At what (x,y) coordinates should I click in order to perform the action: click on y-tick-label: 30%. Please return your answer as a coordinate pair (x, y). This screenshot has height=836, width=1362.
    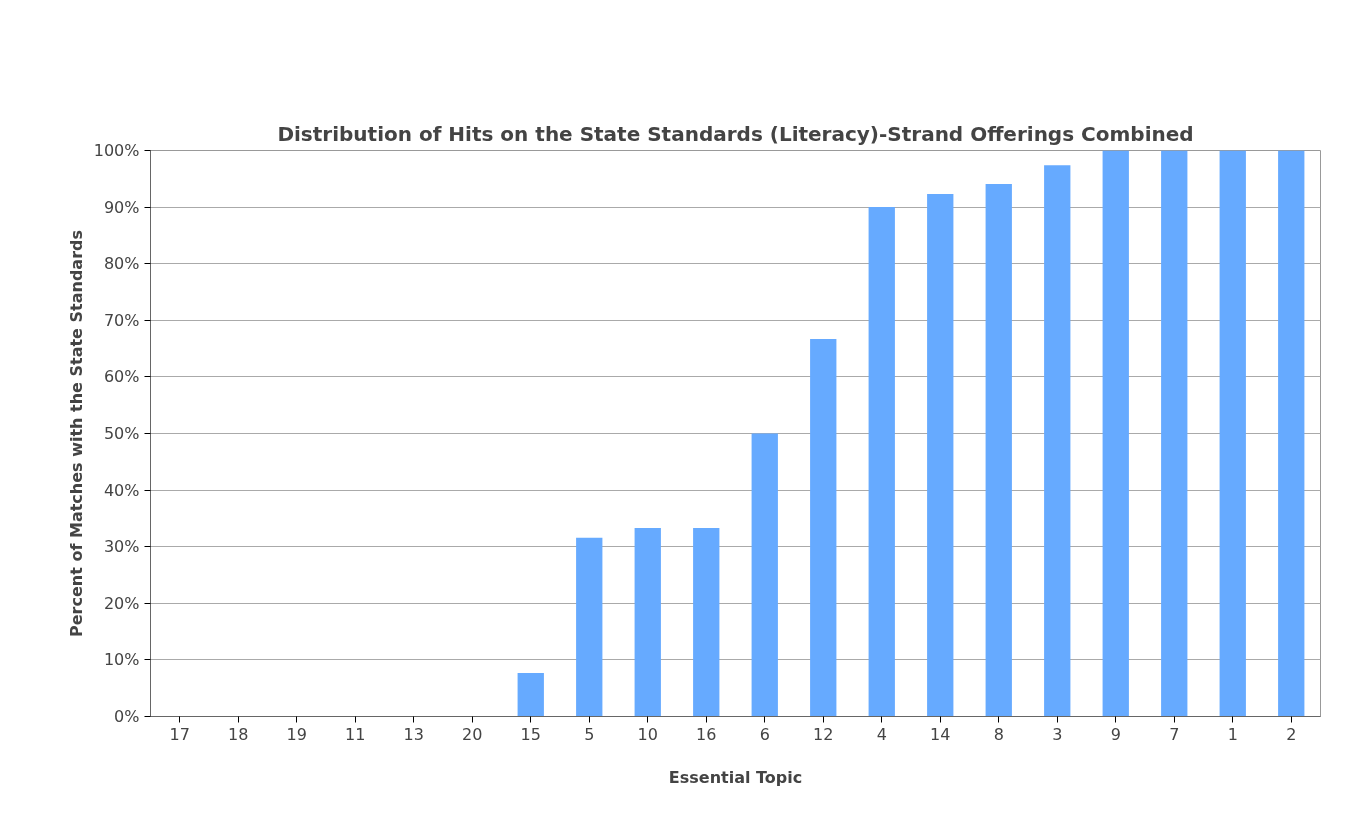
    Looking at the image, I should click on (121, 547).